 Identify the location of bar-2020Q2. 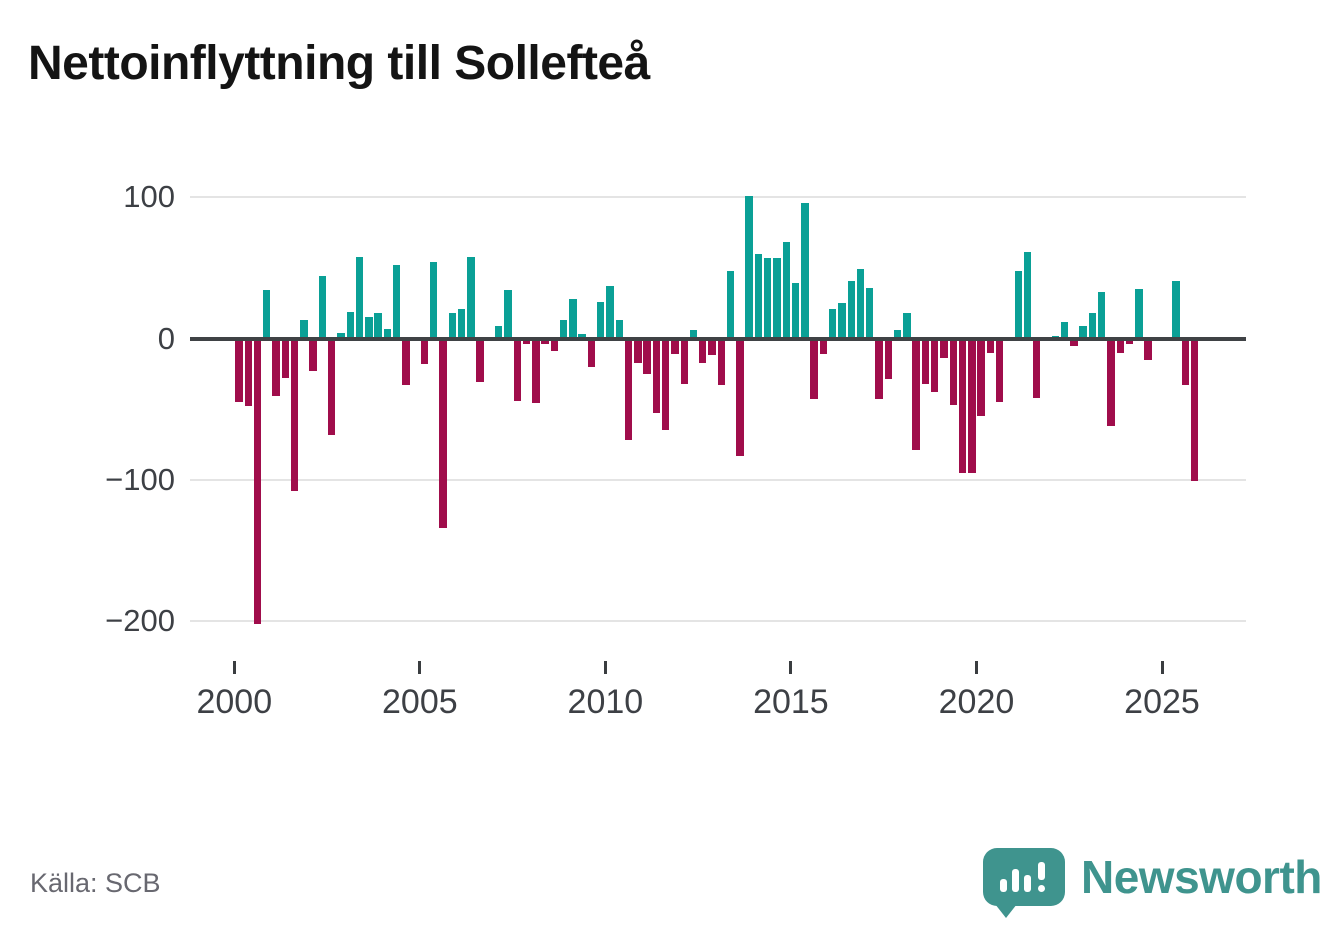
(990, 345).